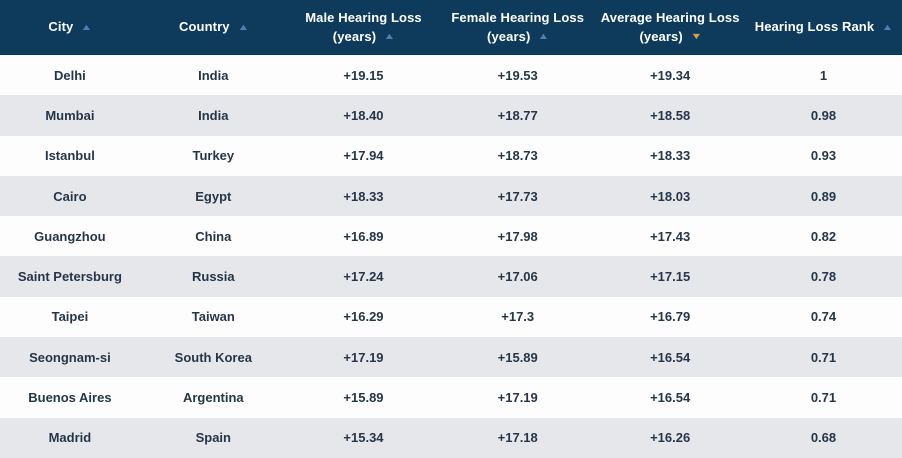 The width and height of the screenshot is (902, 458). Describe the element at coordinates (823, 75) in the screenshot. I see `cell-rank: 1` at that location.